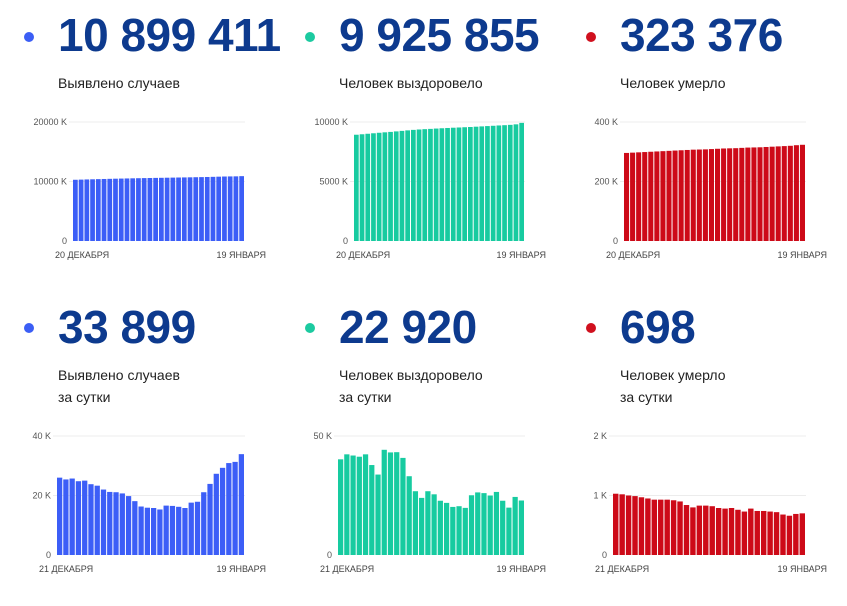  What do you see at coordinates (149, 502) in the screenshot?
I see `chart-daily-cases: 0 20 K 40 K 21 ДЕКАБРЯ 19 ЯНВАРЯ` at bounding box center [149, 502].